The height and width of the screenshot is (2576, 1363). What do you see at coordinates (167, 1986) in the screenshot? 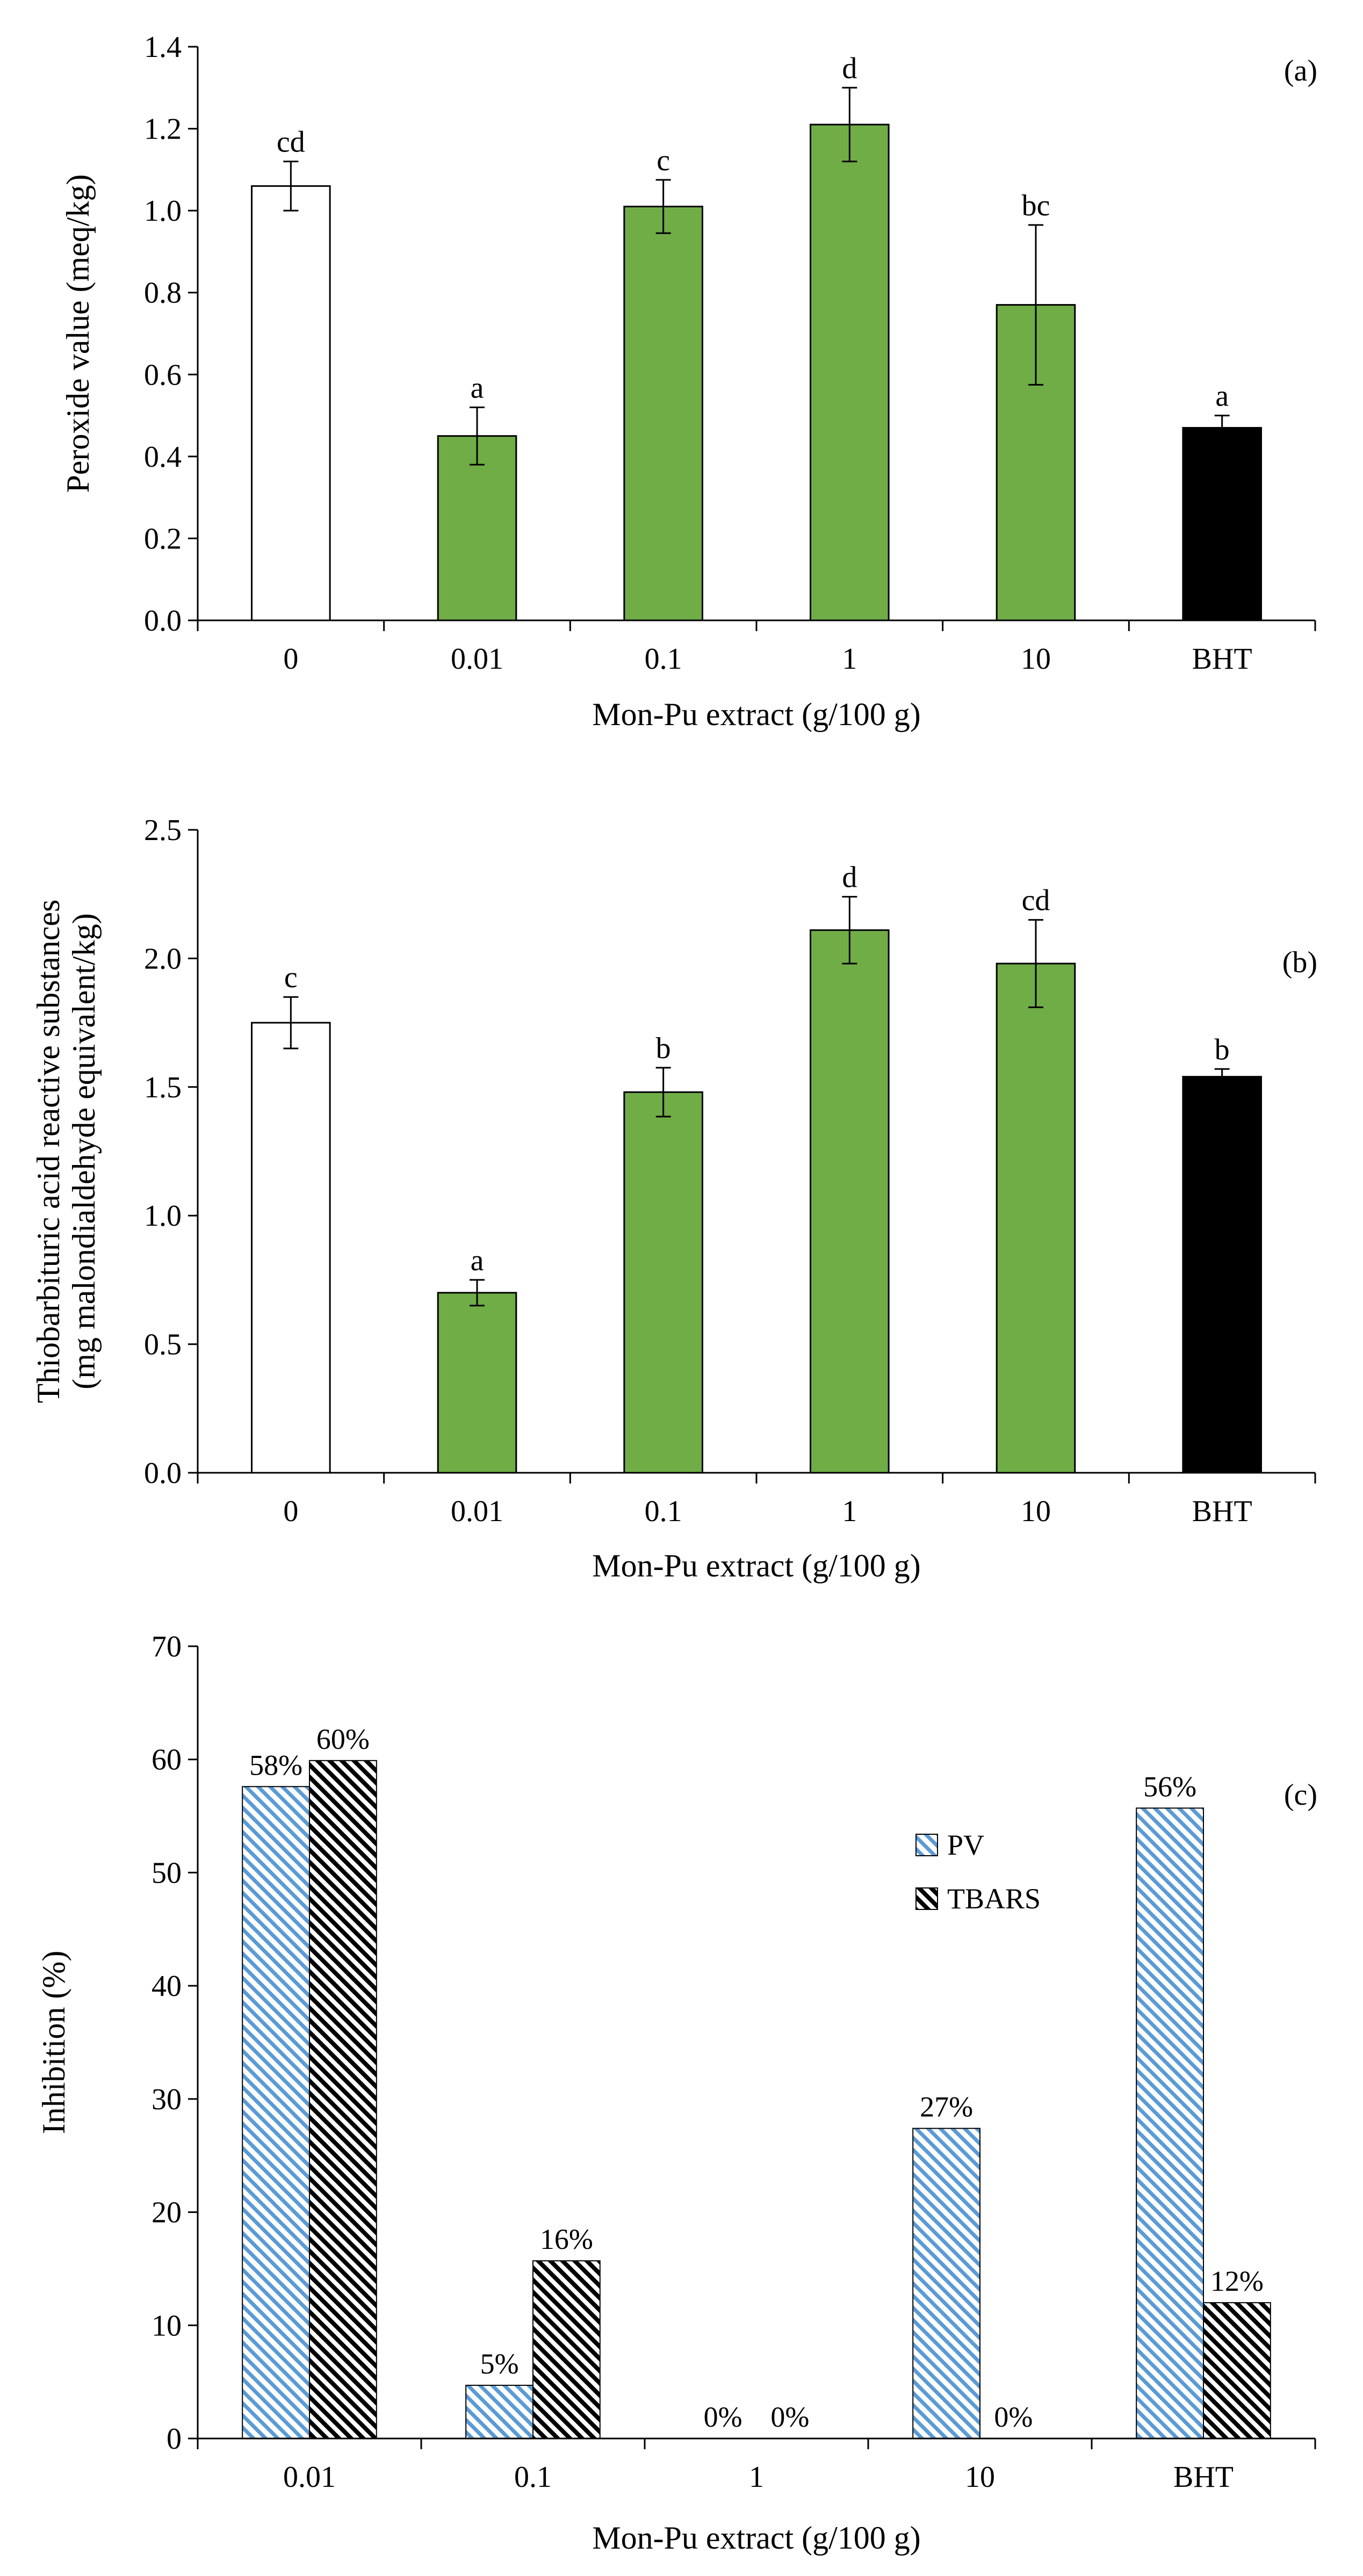
I see `y-tick-label: 40` at bounding box center [167, 1986].